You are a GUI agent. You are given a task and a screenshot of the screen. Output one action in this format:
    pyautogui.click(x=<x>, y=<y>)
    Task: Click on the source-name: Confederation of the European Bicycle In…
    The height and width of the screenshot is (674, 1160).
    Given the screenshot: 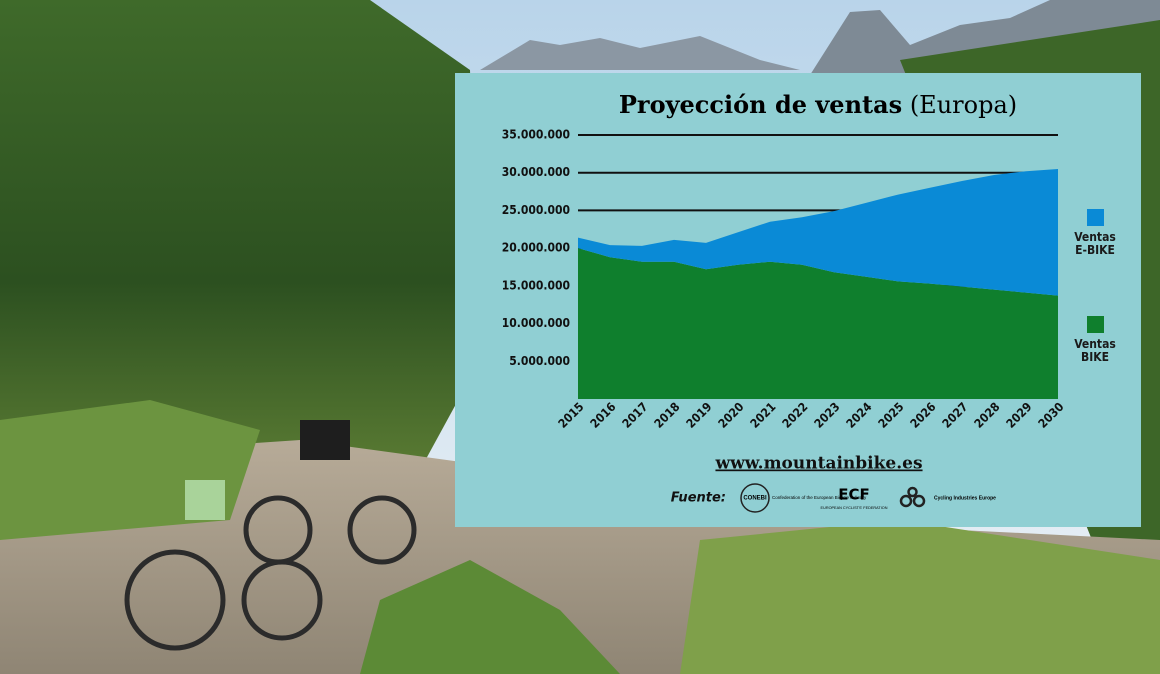 What is the action you would take?
    pyautogui.click(x=819, y=497)
    